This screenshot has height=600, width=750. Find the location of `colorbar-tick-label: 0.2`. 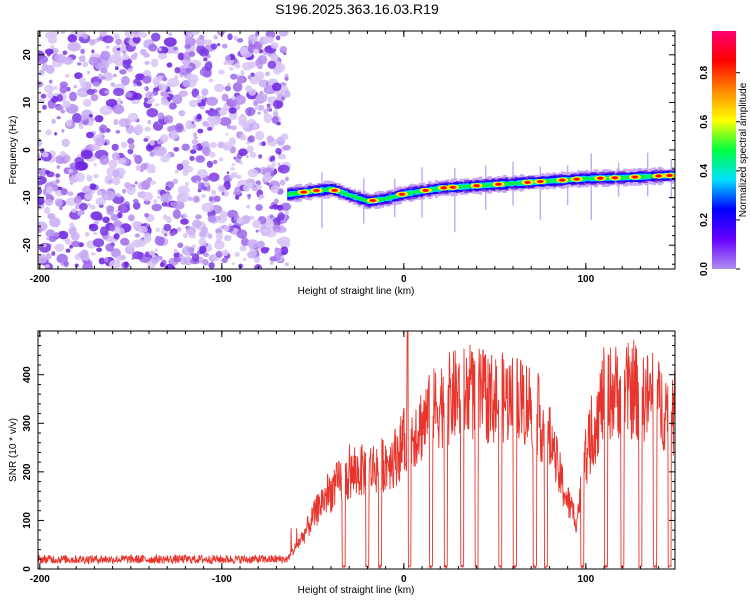

colorbar-tick-label: 0.2 is located at coordinates (704, 220).